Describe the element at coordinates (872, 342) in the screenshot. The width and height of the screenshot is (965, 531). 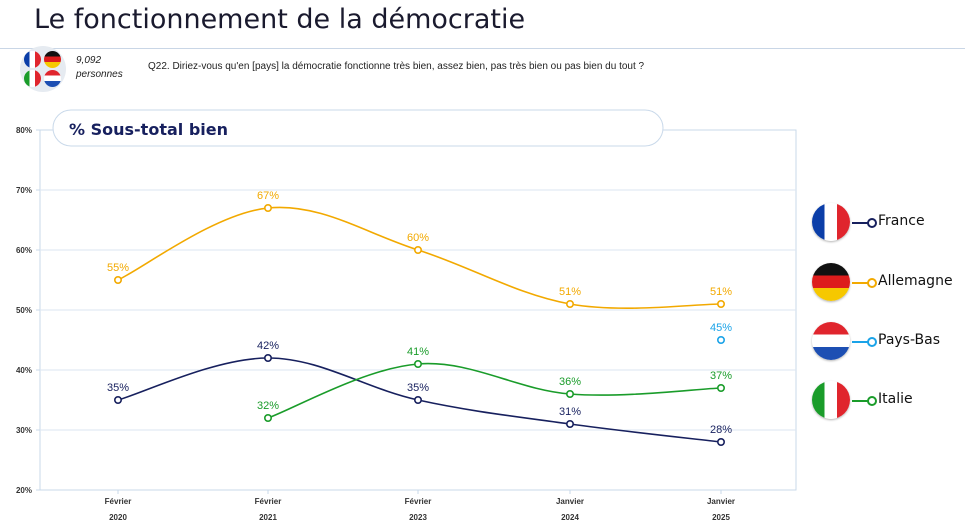
I see `legend-marker-pays-bas` at that location.